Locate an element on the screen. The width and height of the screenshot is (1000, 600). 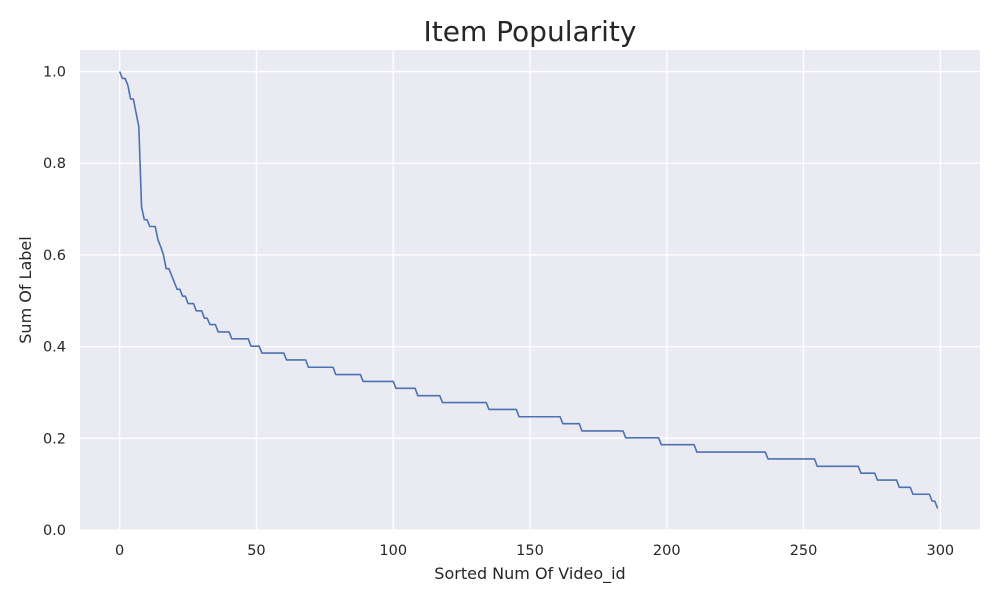
x-tick-label: 100 is located at coordinates (393, 551).